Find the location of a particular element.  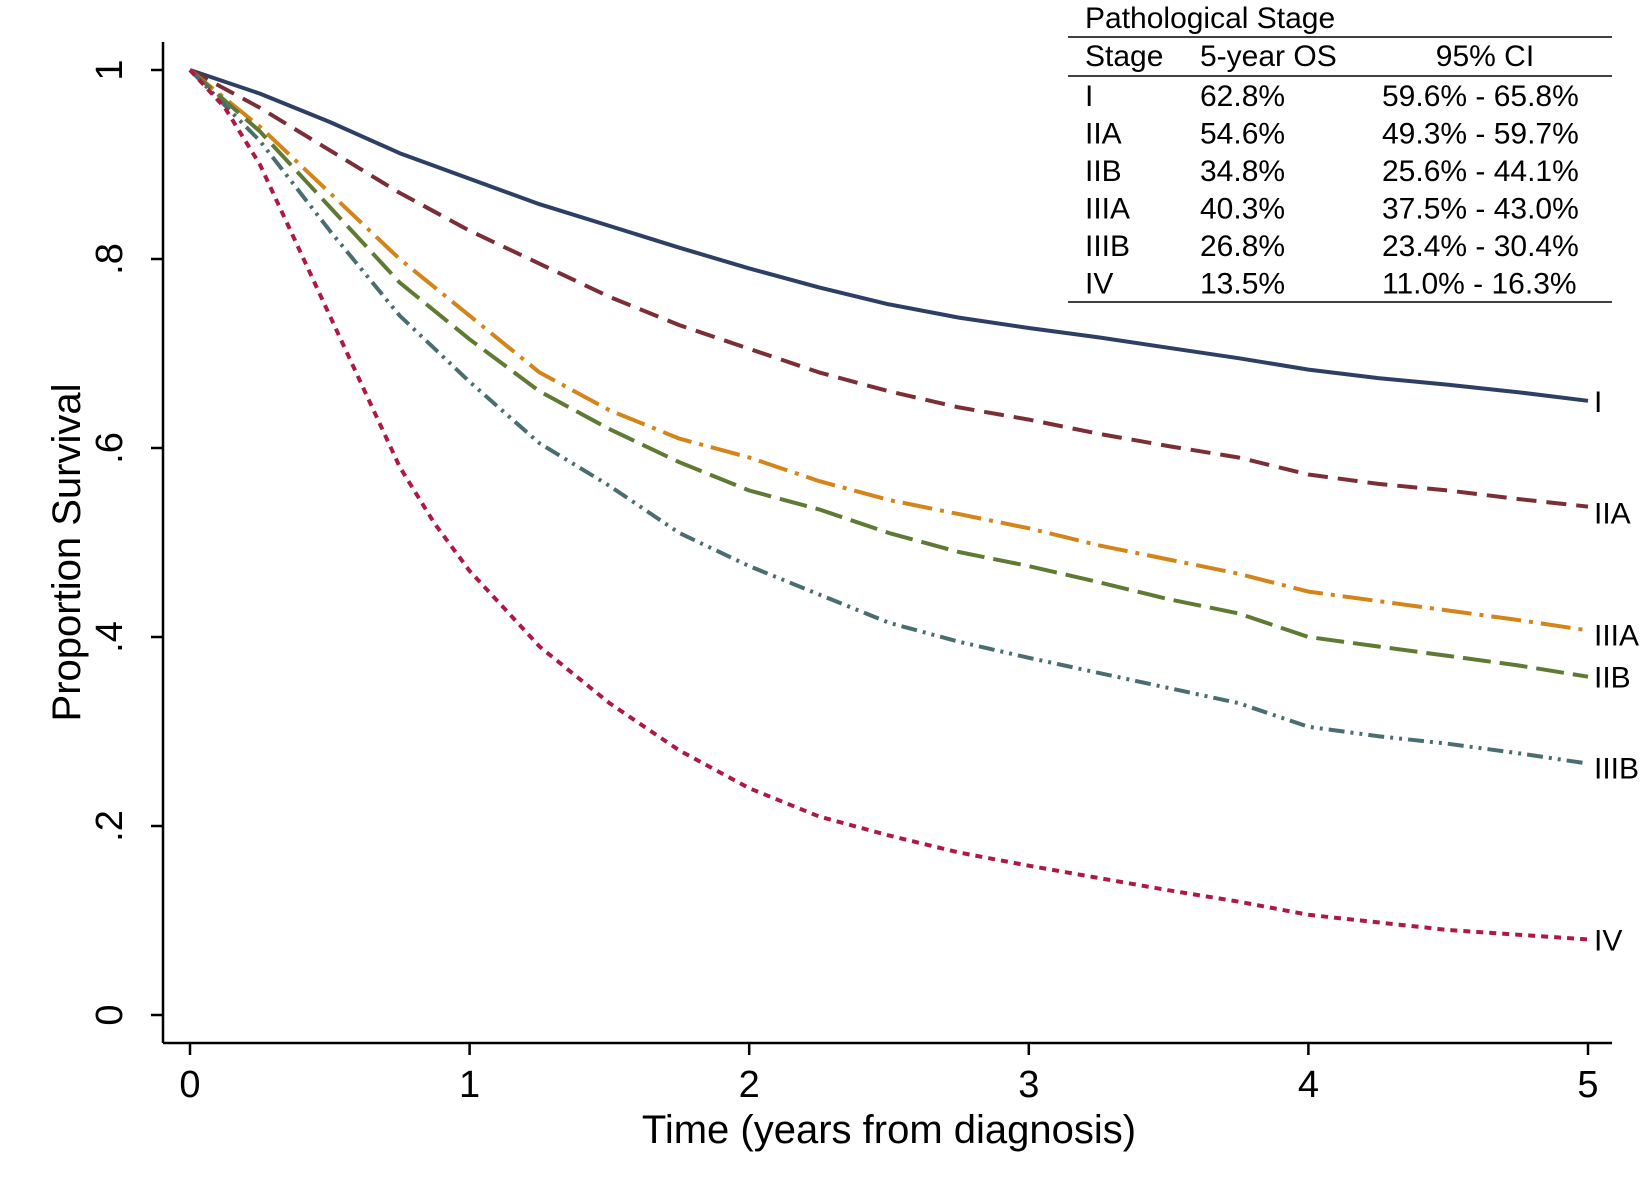

inset-cell: IIB is located at coordinates (1103, 171).